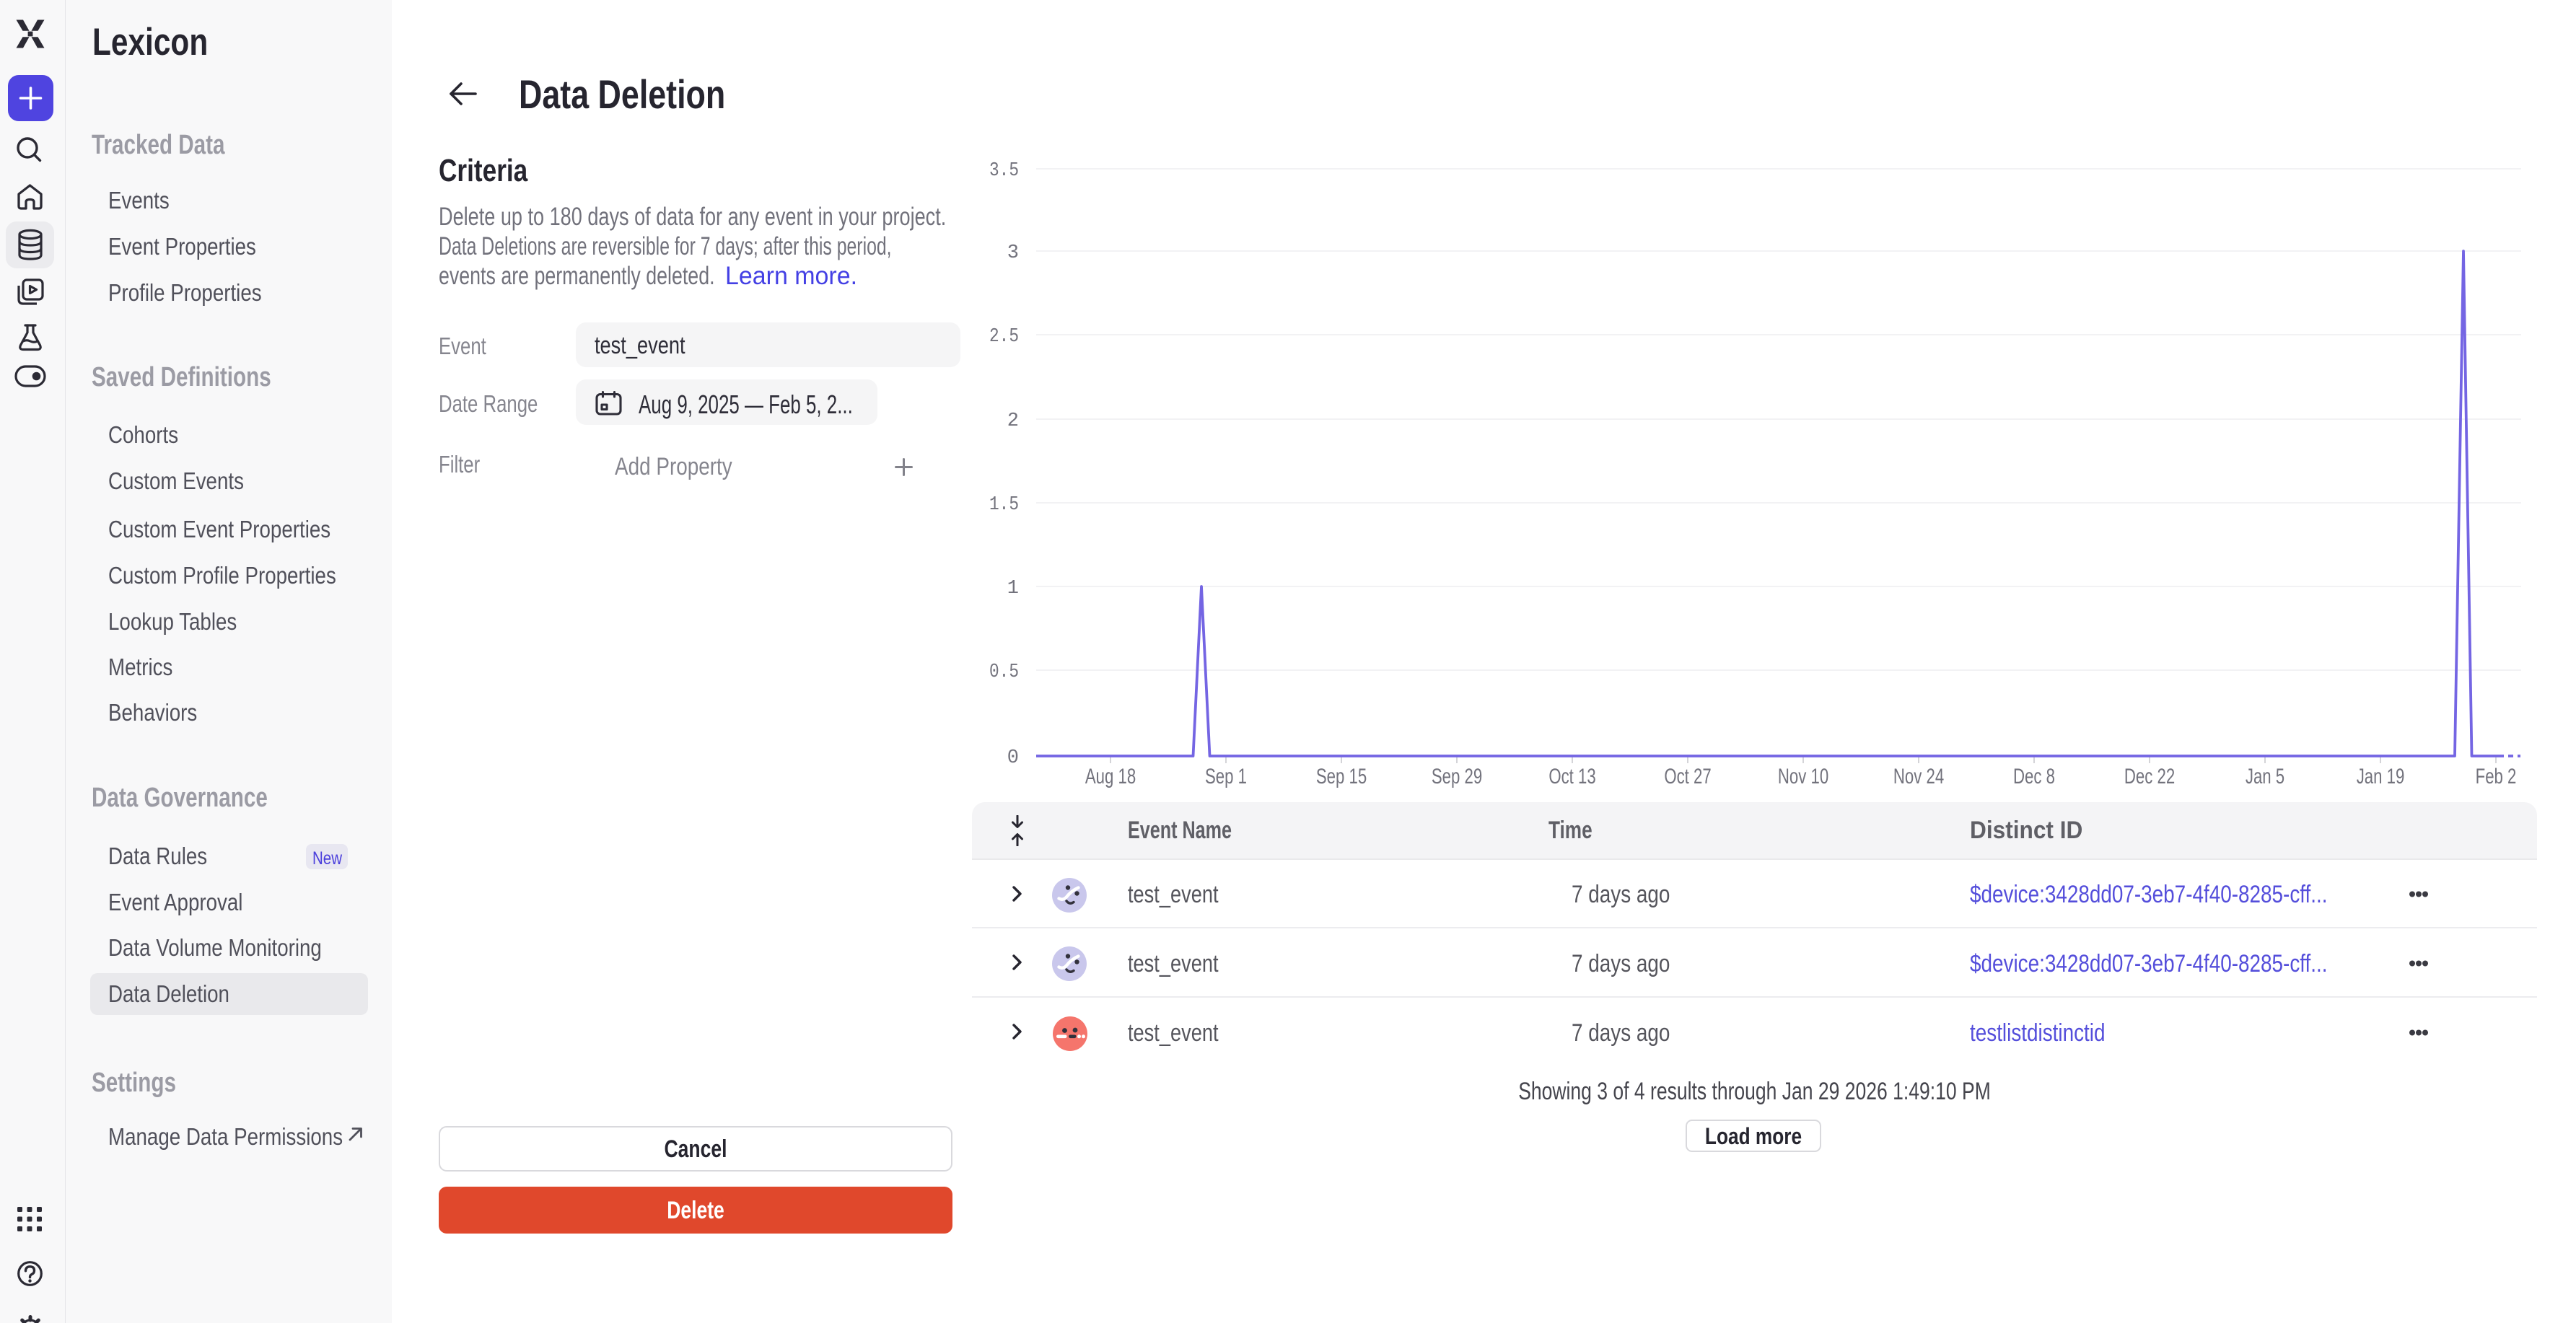 This screenshot has height=1323, width=2576. What do you see at coordinates (1110, 776) in the screenshot?
I see `svg-text: Aug 18` at bounding box center [1110, 776].